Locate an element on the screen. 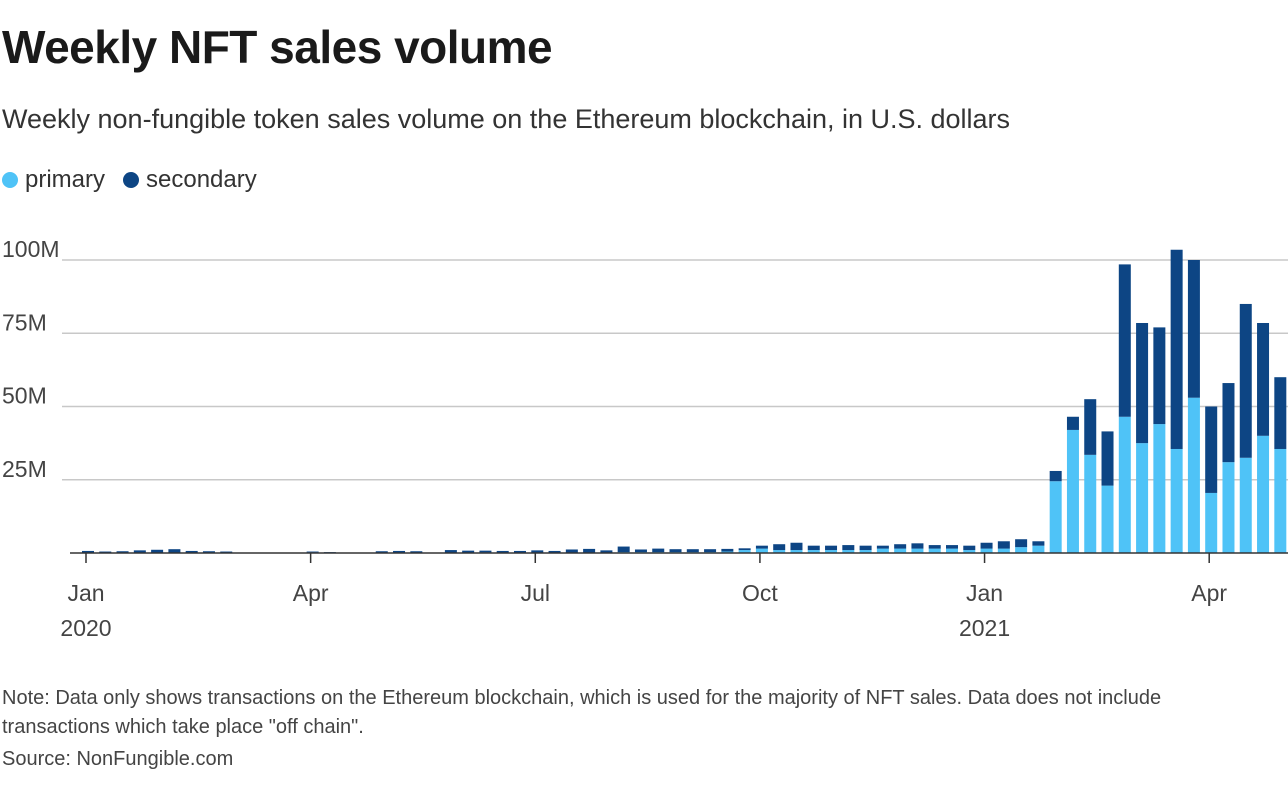  legend: primary secondary is located at coordinates (138, 180).